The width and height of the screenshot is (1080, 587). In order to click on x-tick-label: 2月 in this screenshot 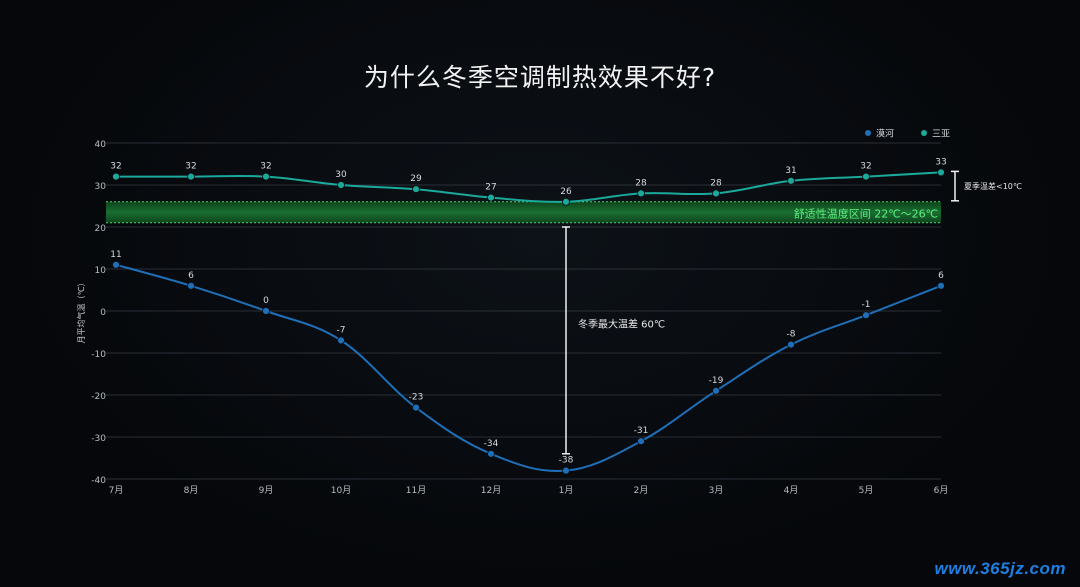, I will do `click(641, 490)`.